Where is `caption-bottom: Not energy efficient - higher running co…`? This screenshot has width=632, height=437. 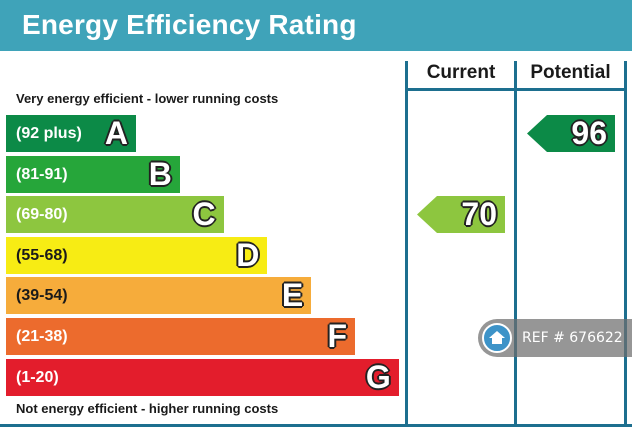 caption-bottom: Not energy efficient - higher running co… is located at coordinates (147, 408).